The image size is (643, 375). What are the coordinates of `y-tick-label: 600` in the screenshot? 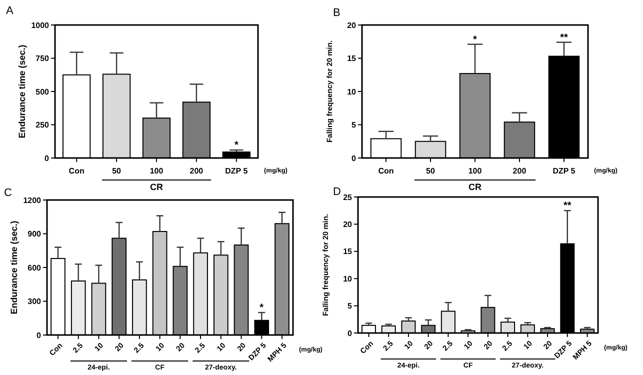 It's located at (35, 267).